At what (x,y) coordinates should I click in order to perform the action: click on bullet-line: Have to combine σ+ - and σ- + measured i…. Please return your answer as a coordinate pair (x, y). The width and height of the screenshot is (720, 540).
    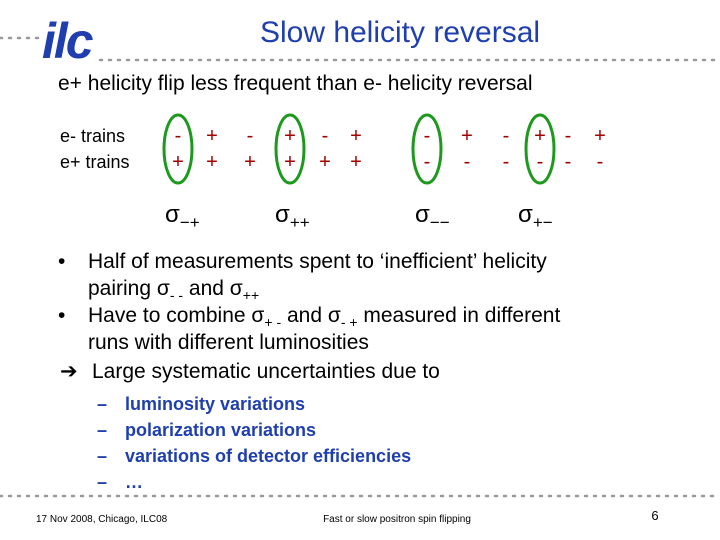
    Looking at the image, I should click on (324, 317).